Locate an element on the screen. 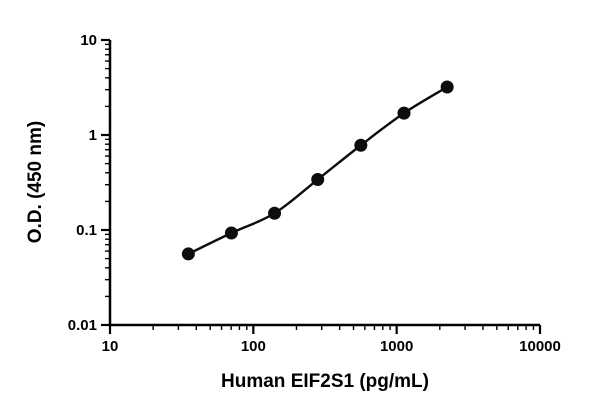 This screenshot has height=416, width=600. x-tick-label: 10000 is located at coordinates (540, 346).